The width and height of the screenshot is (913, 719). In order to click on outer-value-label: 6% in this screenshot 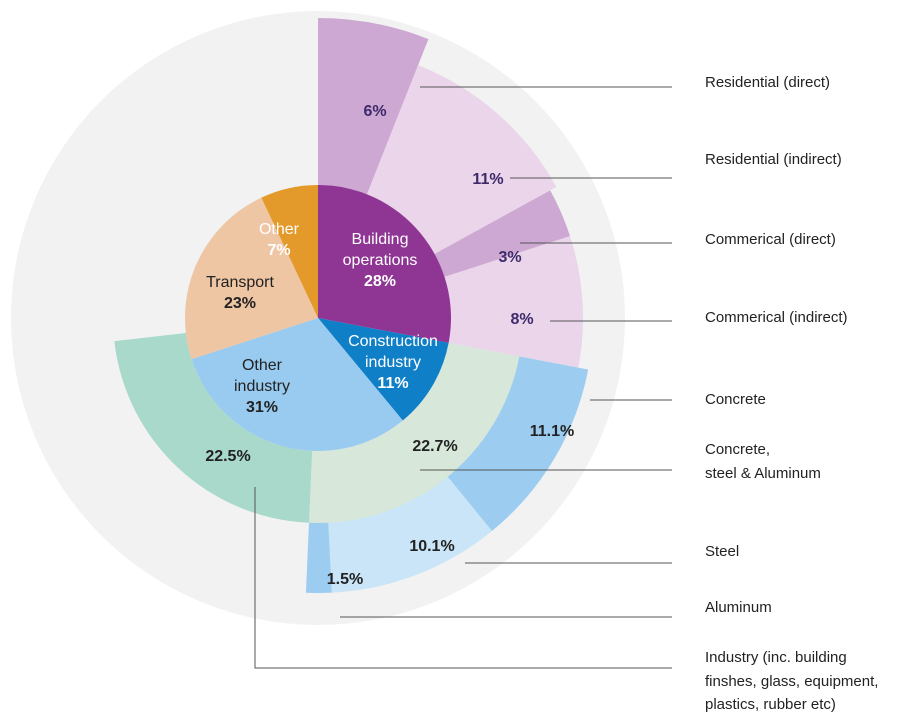, I will do `click(374, 111)`.